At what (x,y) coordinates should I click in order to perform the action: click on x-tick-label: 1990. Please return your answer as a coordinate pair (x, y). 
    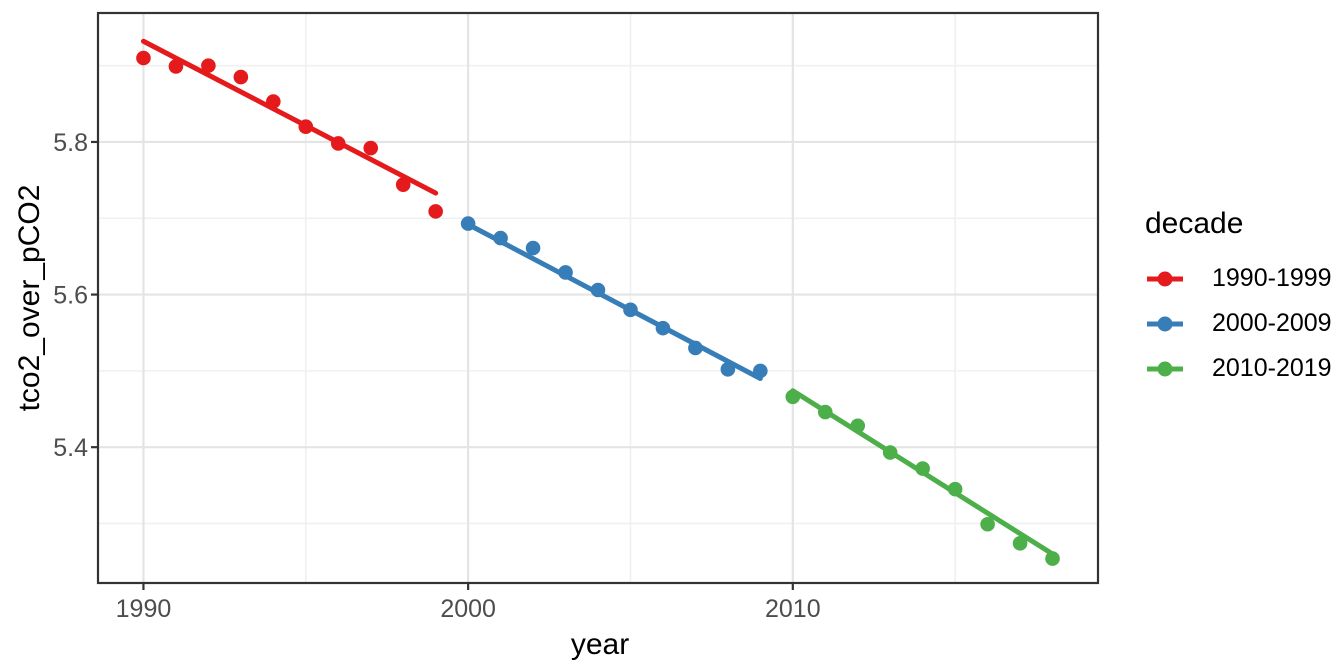
    Looking at the image, I should click on (144, 609).